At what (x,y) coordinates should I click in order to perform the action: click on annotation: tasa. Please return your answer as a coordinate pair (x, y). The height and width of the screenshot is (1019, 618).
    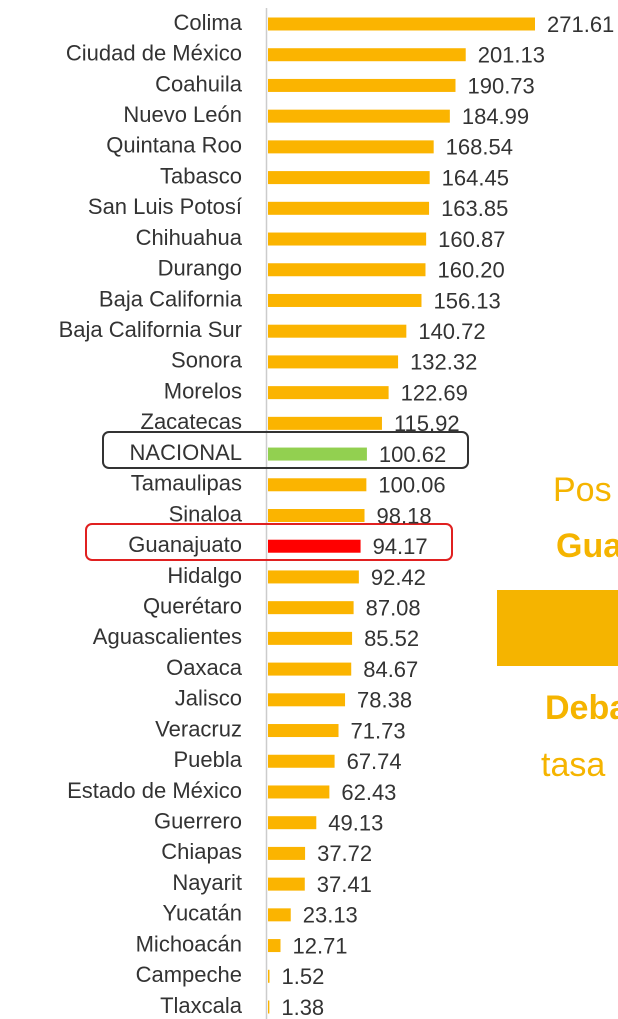
    Looking at the image, I should click on (573, 765).